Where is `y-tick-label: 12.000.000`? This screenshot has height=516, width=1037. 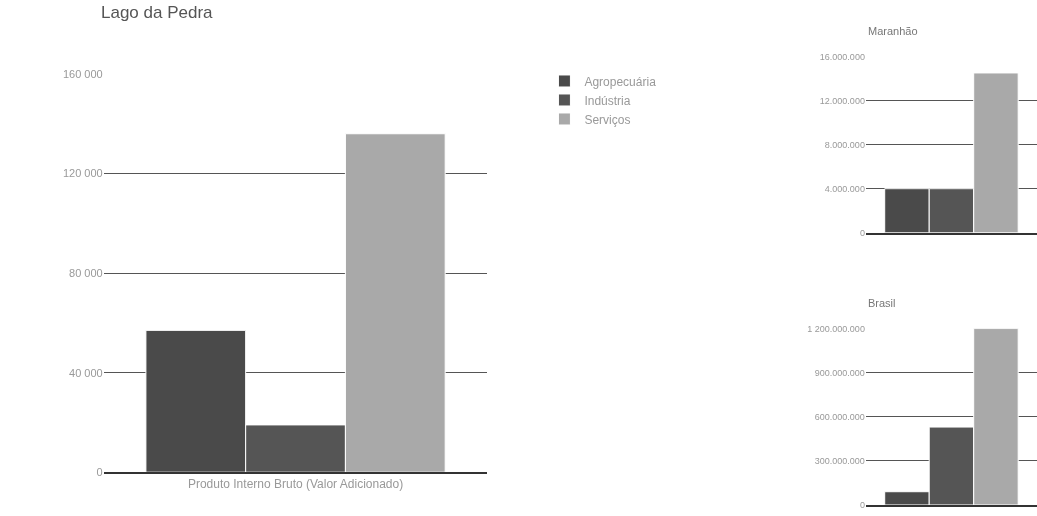 y-tick-label: 12.000.000 is located at coordinates (842, 100).